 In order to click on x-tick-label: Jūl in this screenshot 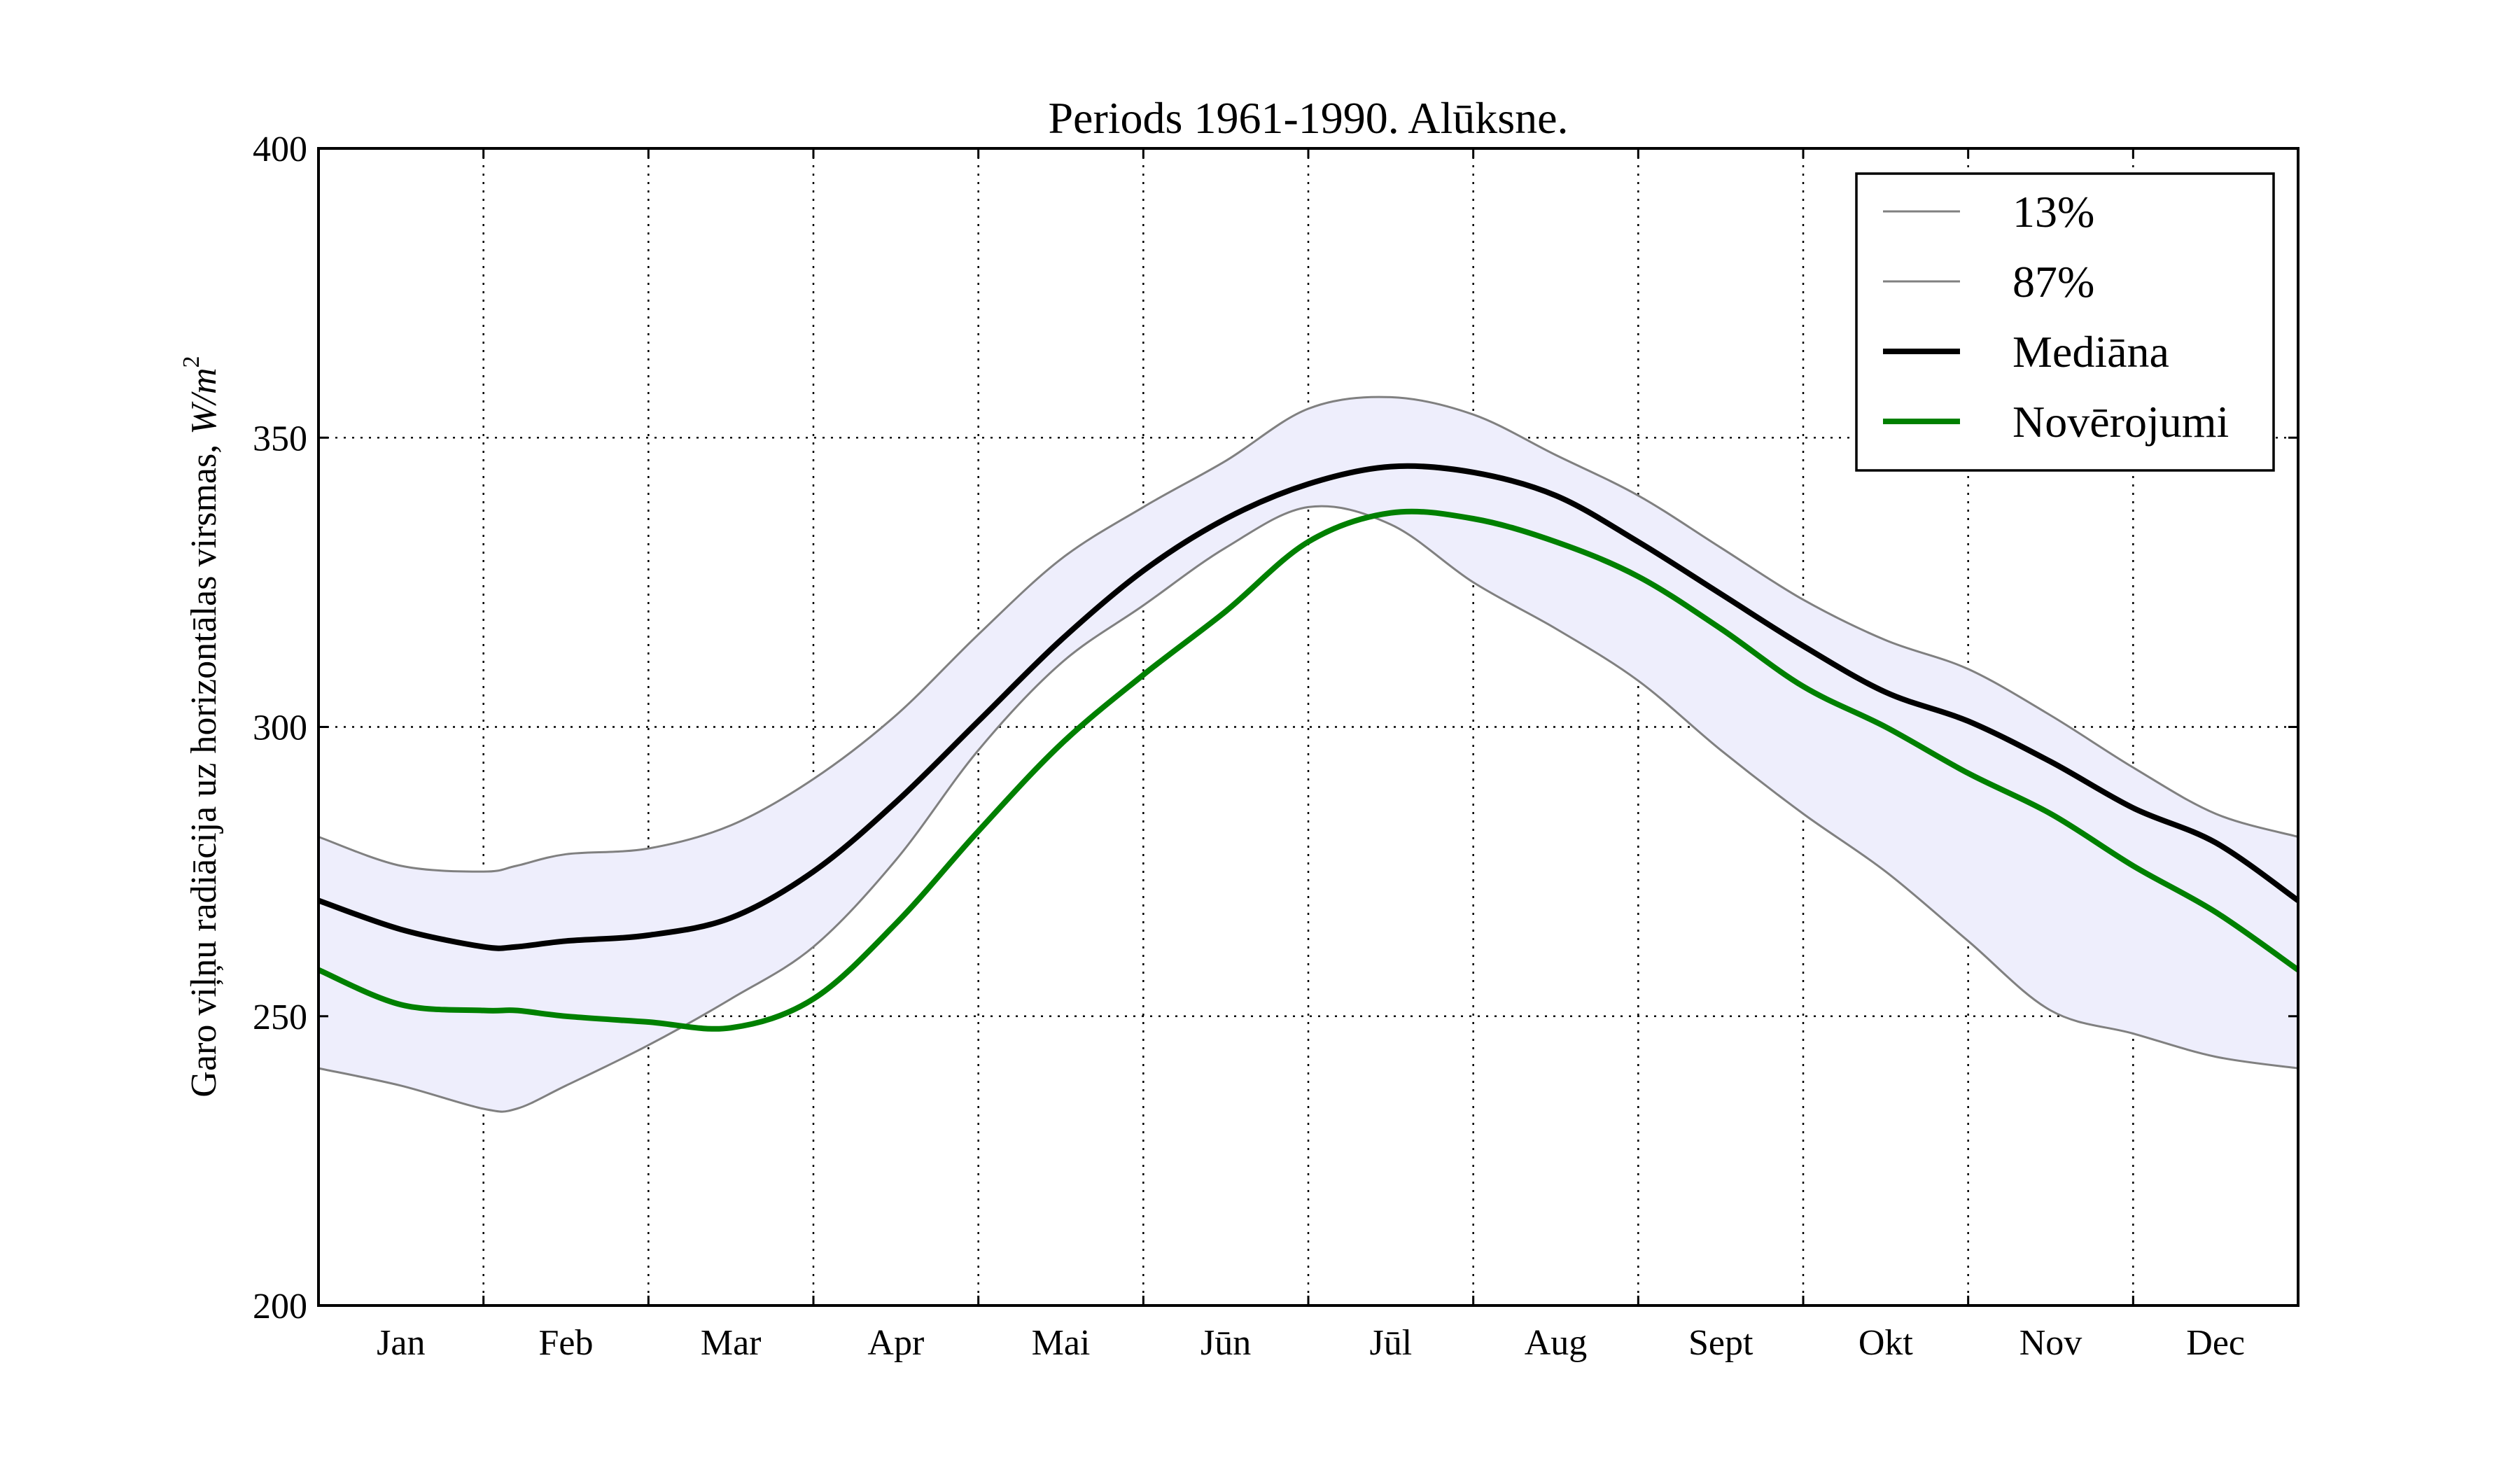, I will do `click(1390, 1343)`.